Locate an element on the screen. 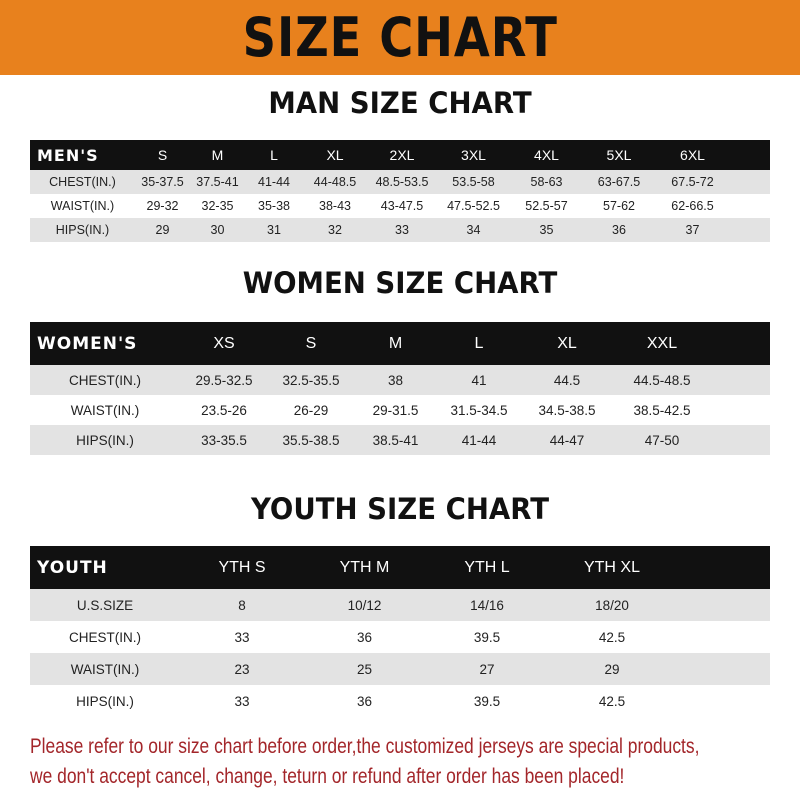 This screenshot has width=800, height=800. page-title: SIZE CHART is located at coordinates (400, 37).